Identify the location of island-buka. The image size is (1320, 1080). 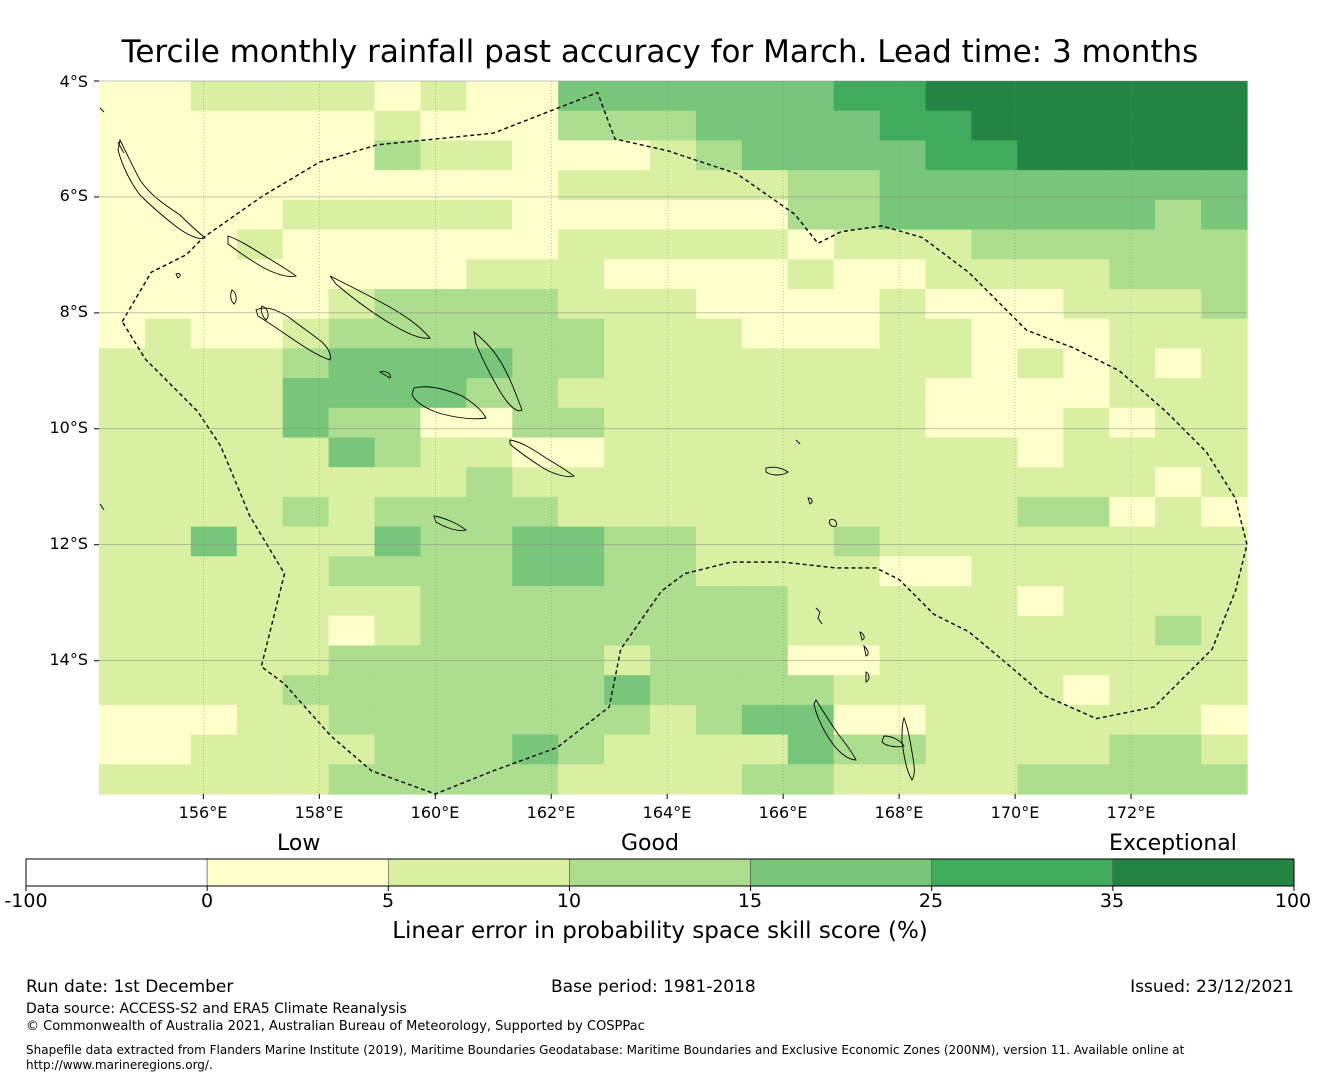
(121, 147).